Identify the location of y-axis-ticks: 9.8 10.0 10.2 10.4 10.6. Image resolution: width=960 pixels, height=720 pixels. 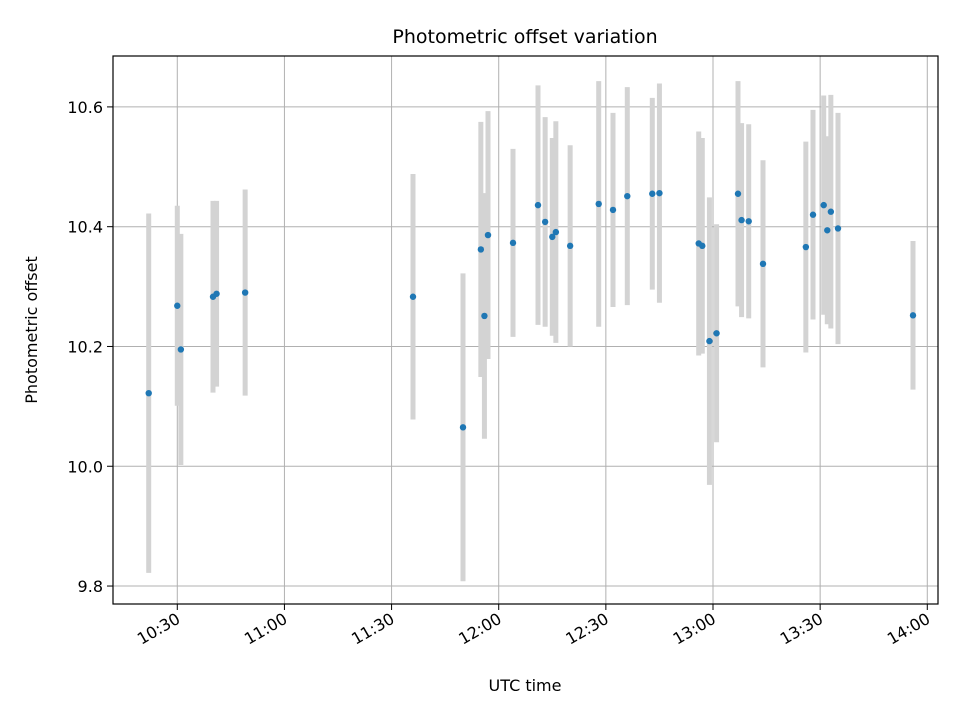
(90, 347).